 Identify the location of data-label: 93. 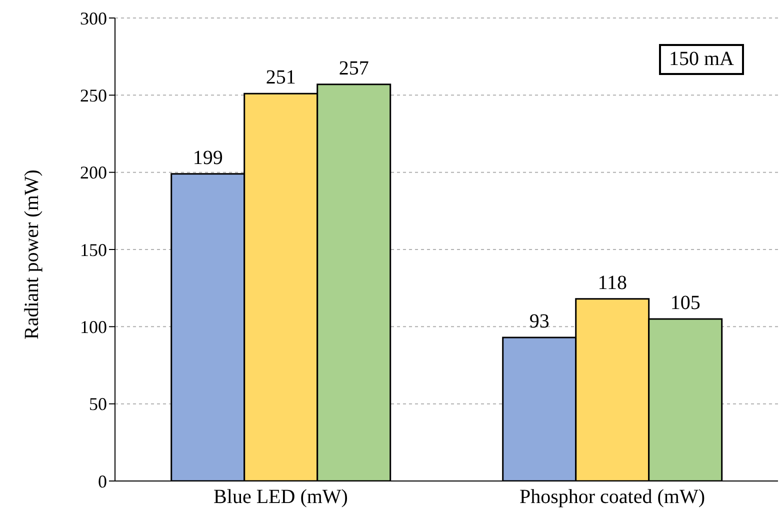
(539, 321).